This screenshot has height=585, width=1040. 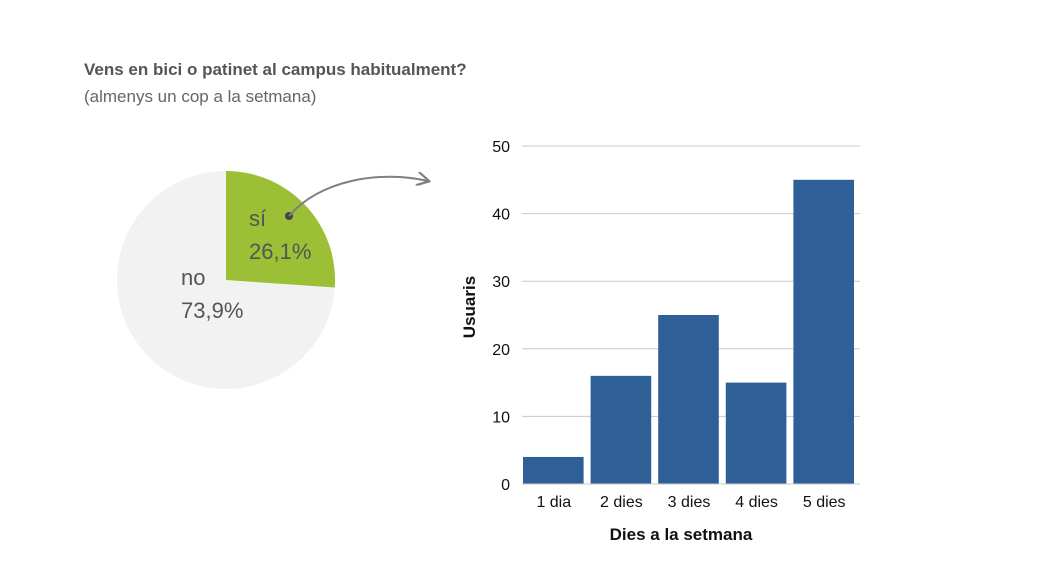 What do you see at coordinates (501, 215) in the screenshot?
I see `y-tick-label: 40` at bounding box center [501, 215].